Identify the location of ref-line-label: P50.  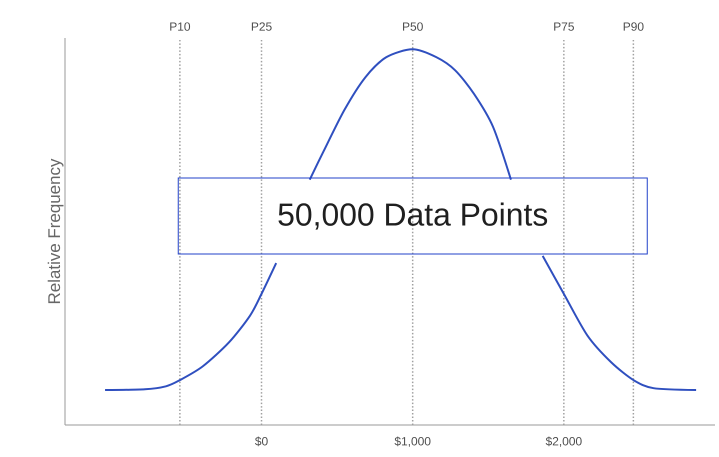
(413, 26).